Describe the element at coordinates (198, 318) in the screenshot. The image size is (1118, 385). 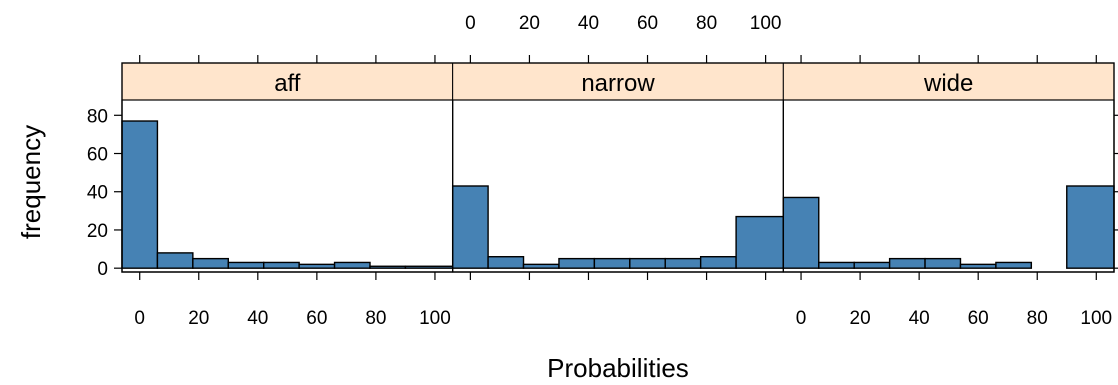
I see `x-tick-label-bottom-aff-20: 20` at that location.